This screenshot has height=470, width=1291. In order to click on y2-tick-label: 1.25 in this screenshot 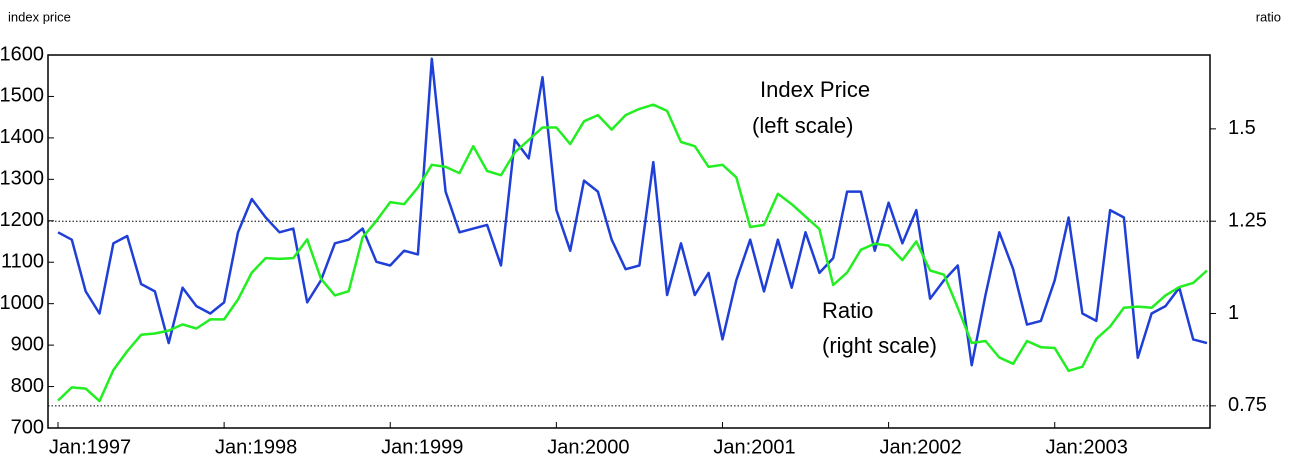, I will do `click(1247, 220)`.